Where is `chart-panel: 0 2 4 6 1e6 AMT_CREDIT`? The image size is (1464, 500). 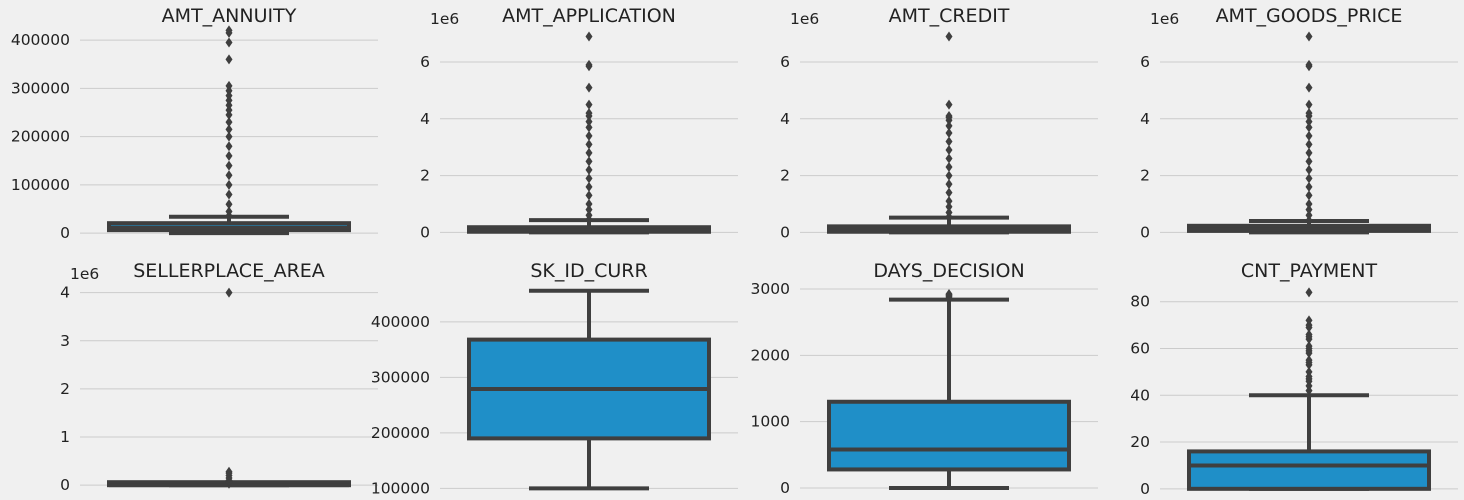 chart-panel: 0 2 4 6 1e6 AMT_CREDIT is located at coordinates (939, 123).